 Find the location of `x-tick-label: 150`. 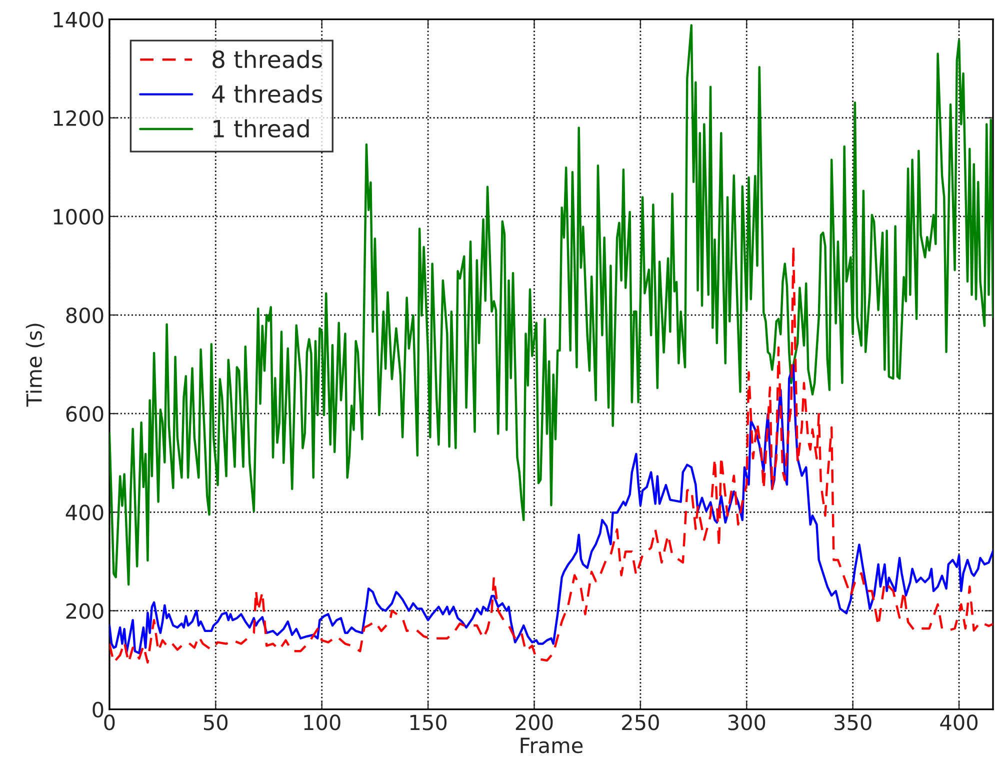

x-tick-label: 150 is located at coordinates (428, 722).